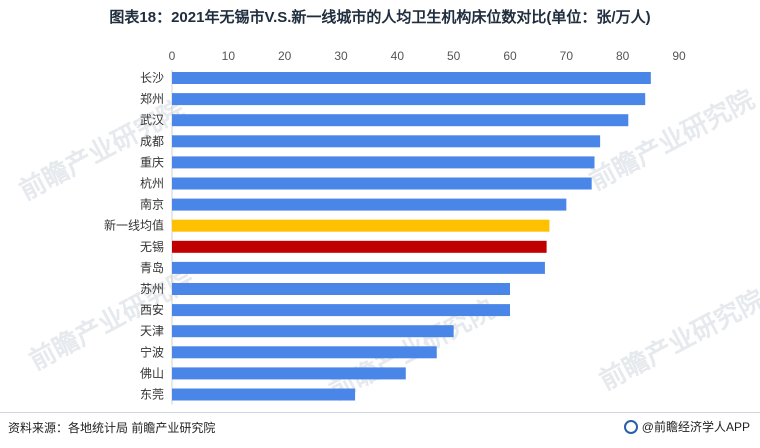 This screenshot has height=448, width=760. Describe the element at coordinates (369, 204) in the screenshot. I see `bar-南京` at that location.